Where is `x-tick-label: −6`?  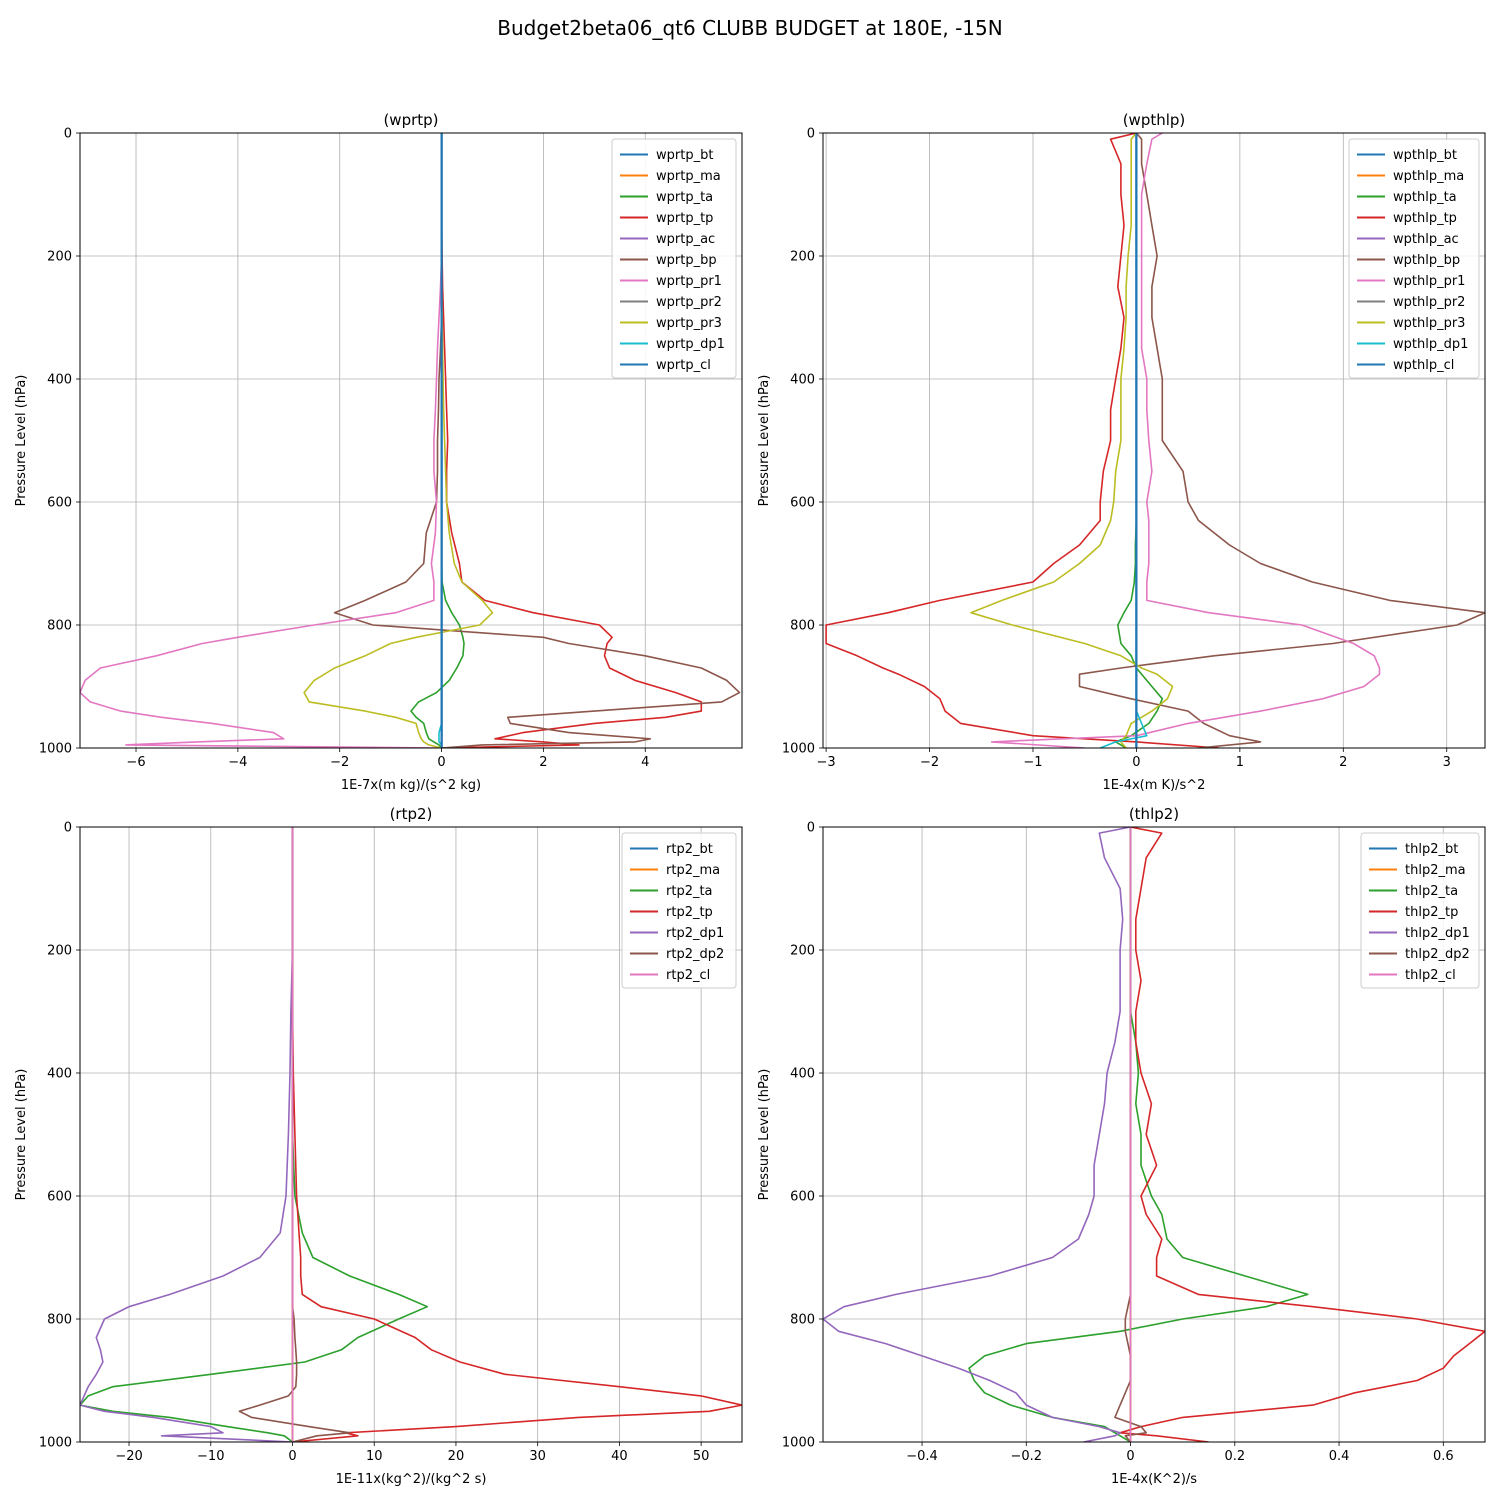 x-tick-label: −6 is located at coordinates (135, 762).